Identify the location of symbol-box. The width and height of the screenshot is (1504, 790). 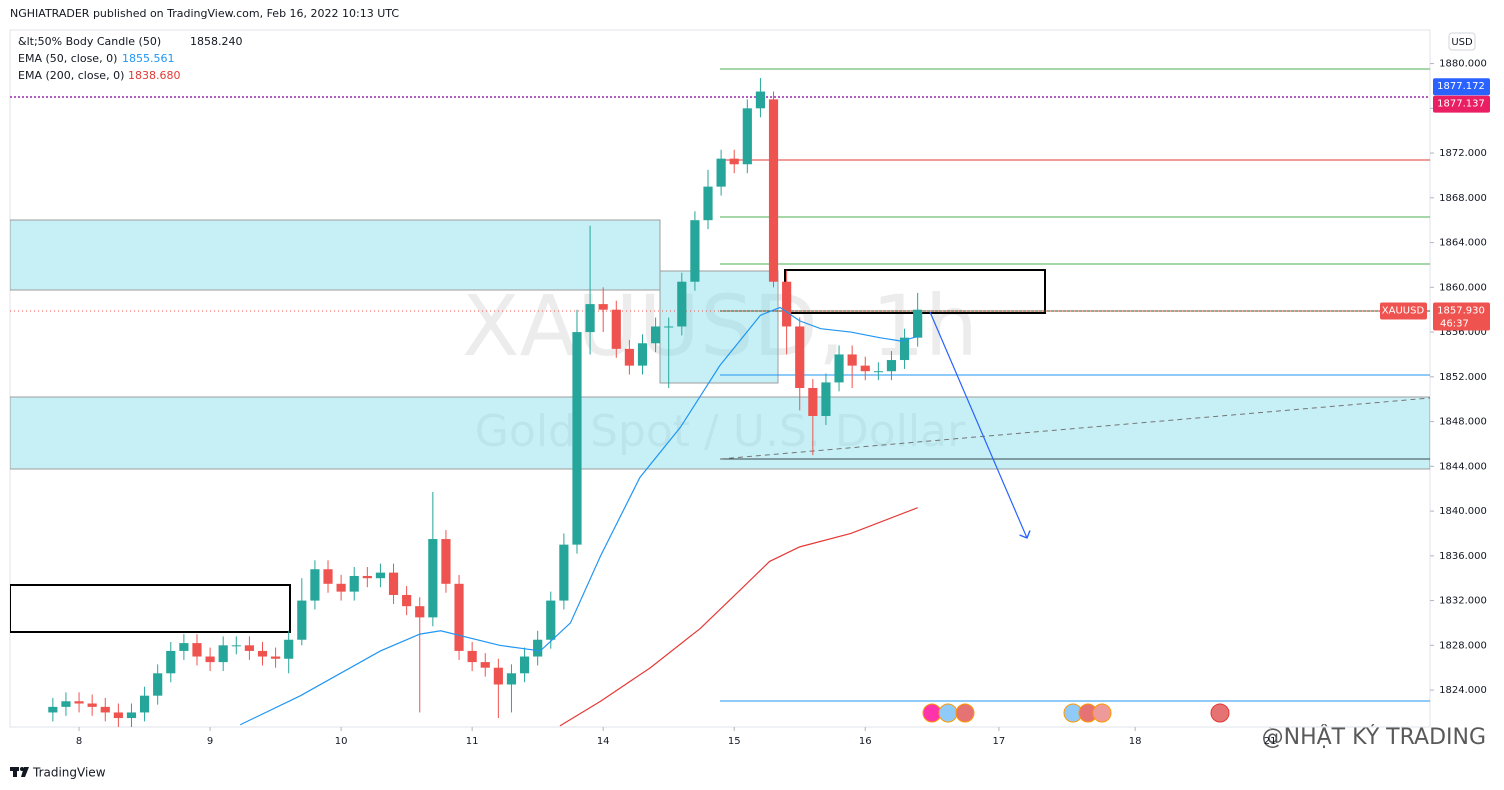
(1403, 311).